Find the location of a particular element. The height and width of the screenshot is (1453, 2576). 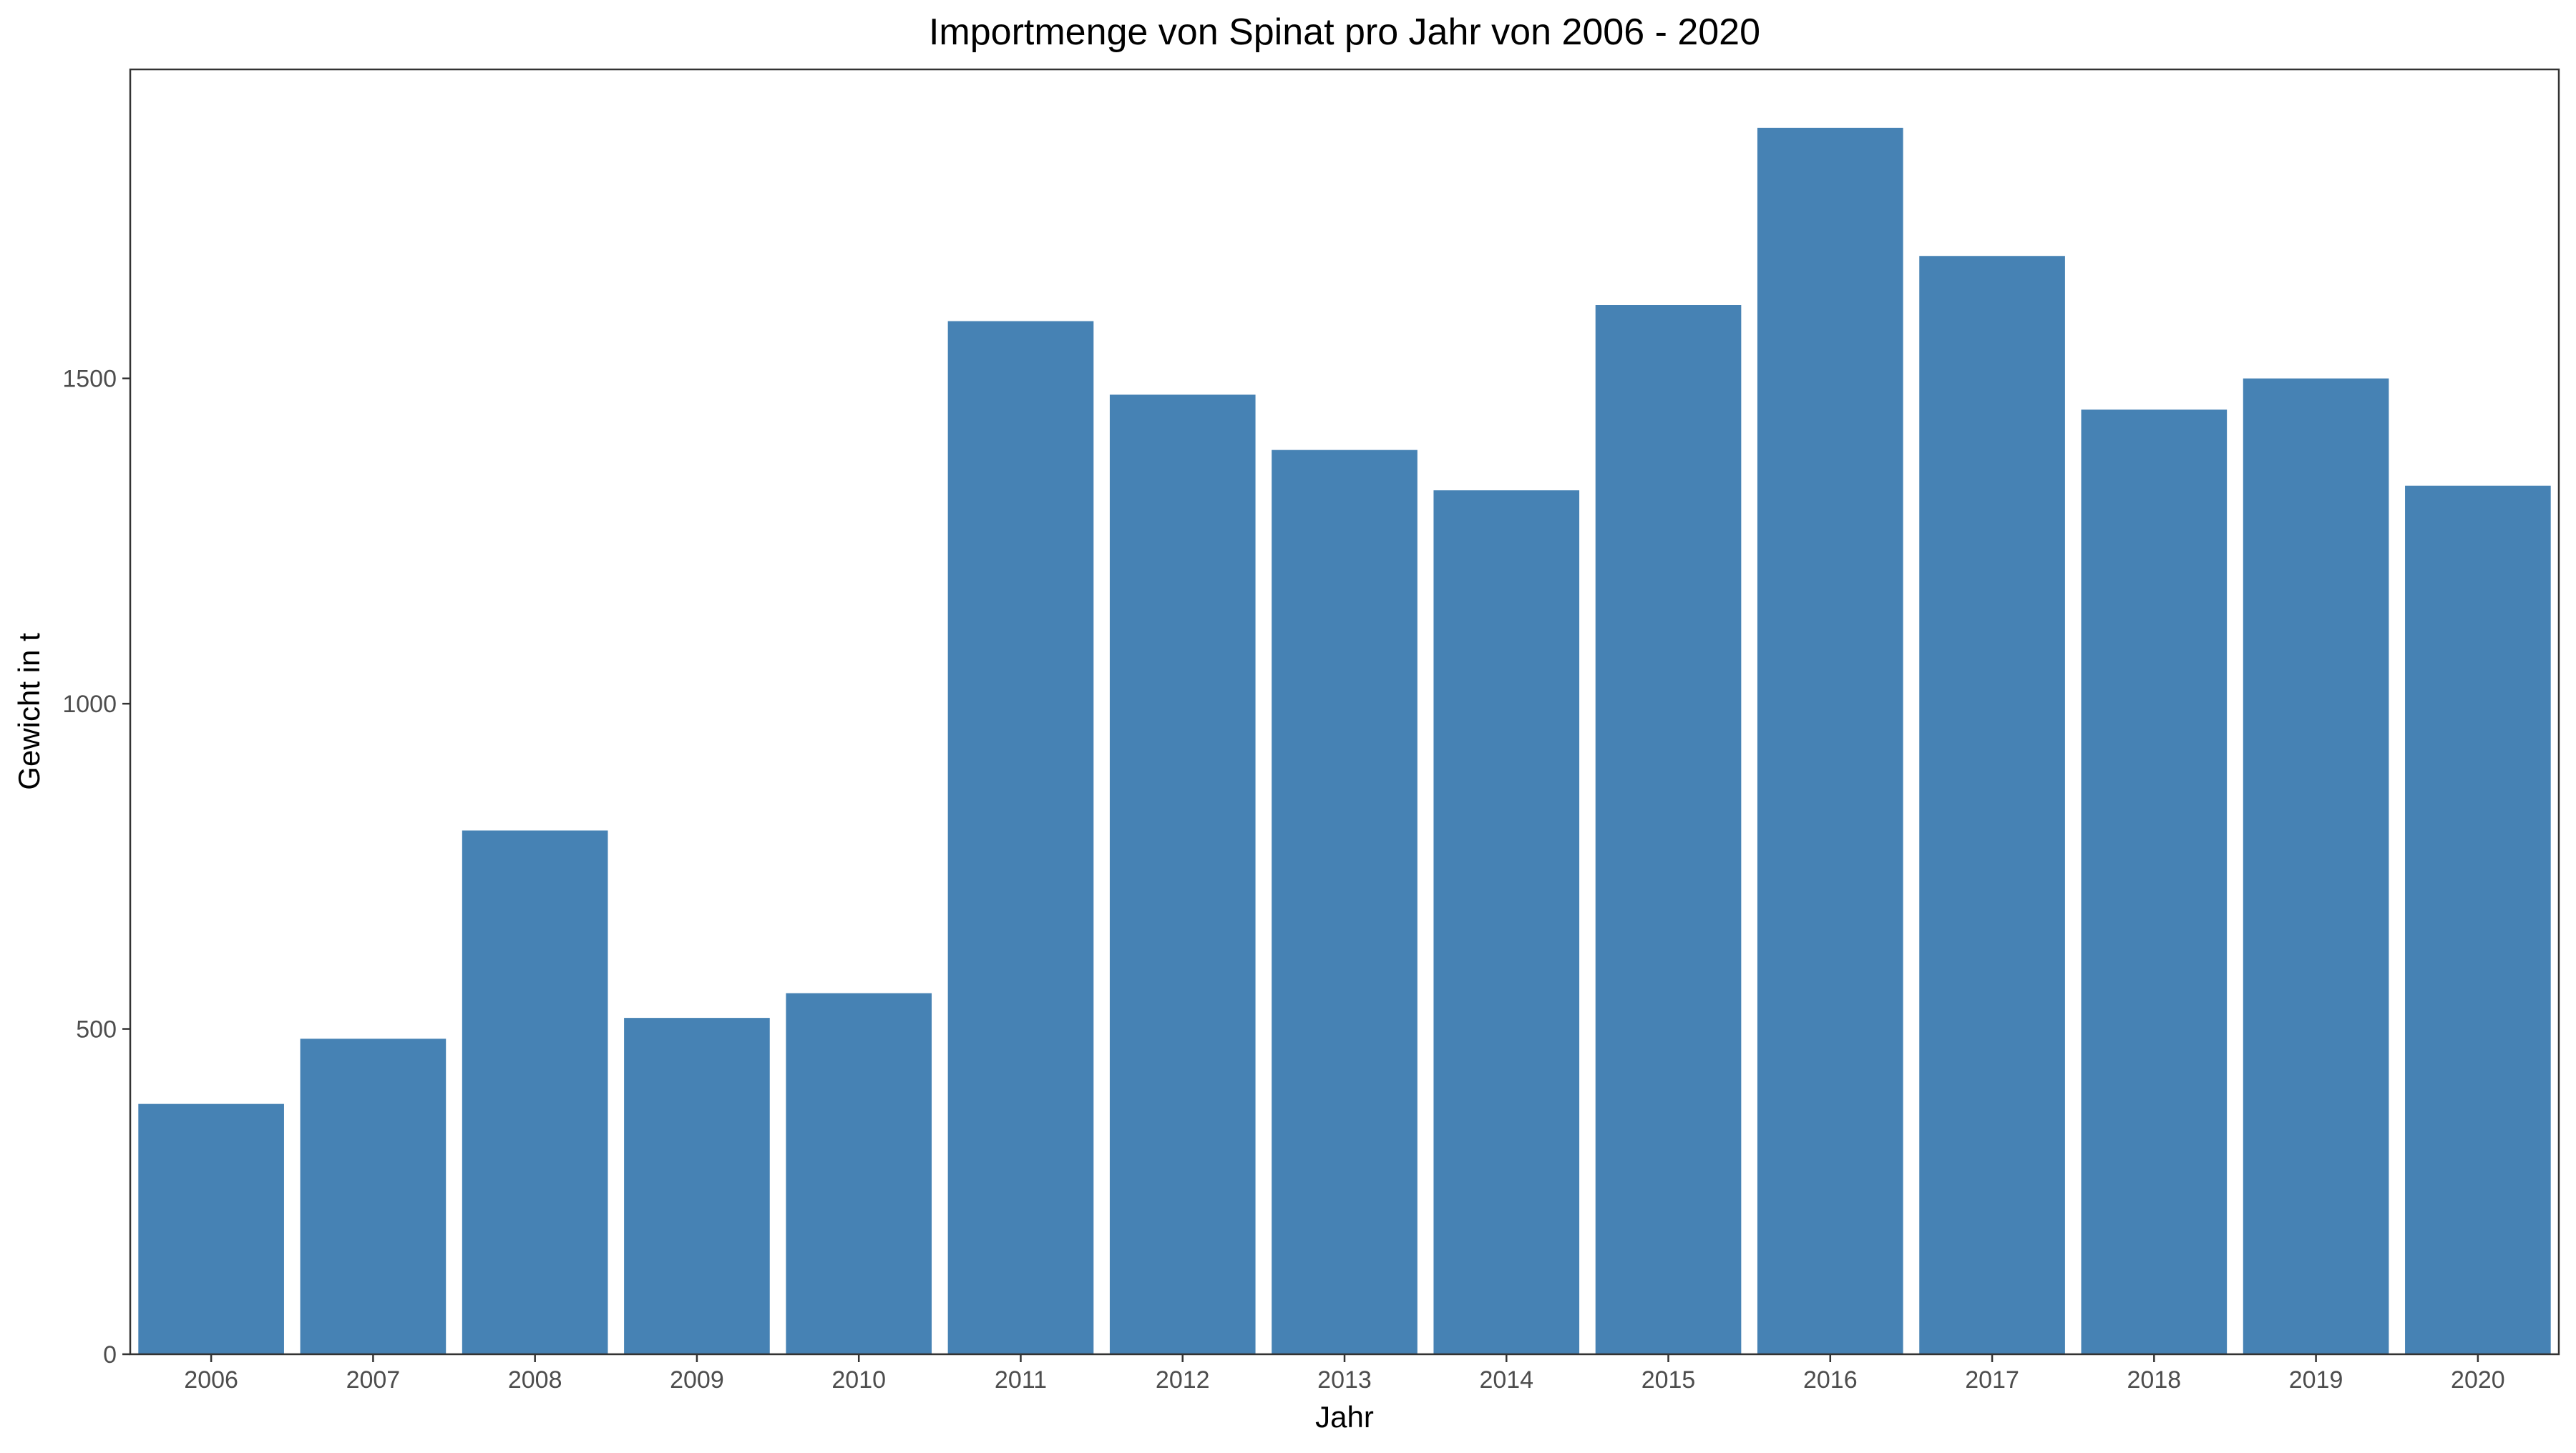

y-axis-title: Gewicht in t is located at coordinates (29, 711).